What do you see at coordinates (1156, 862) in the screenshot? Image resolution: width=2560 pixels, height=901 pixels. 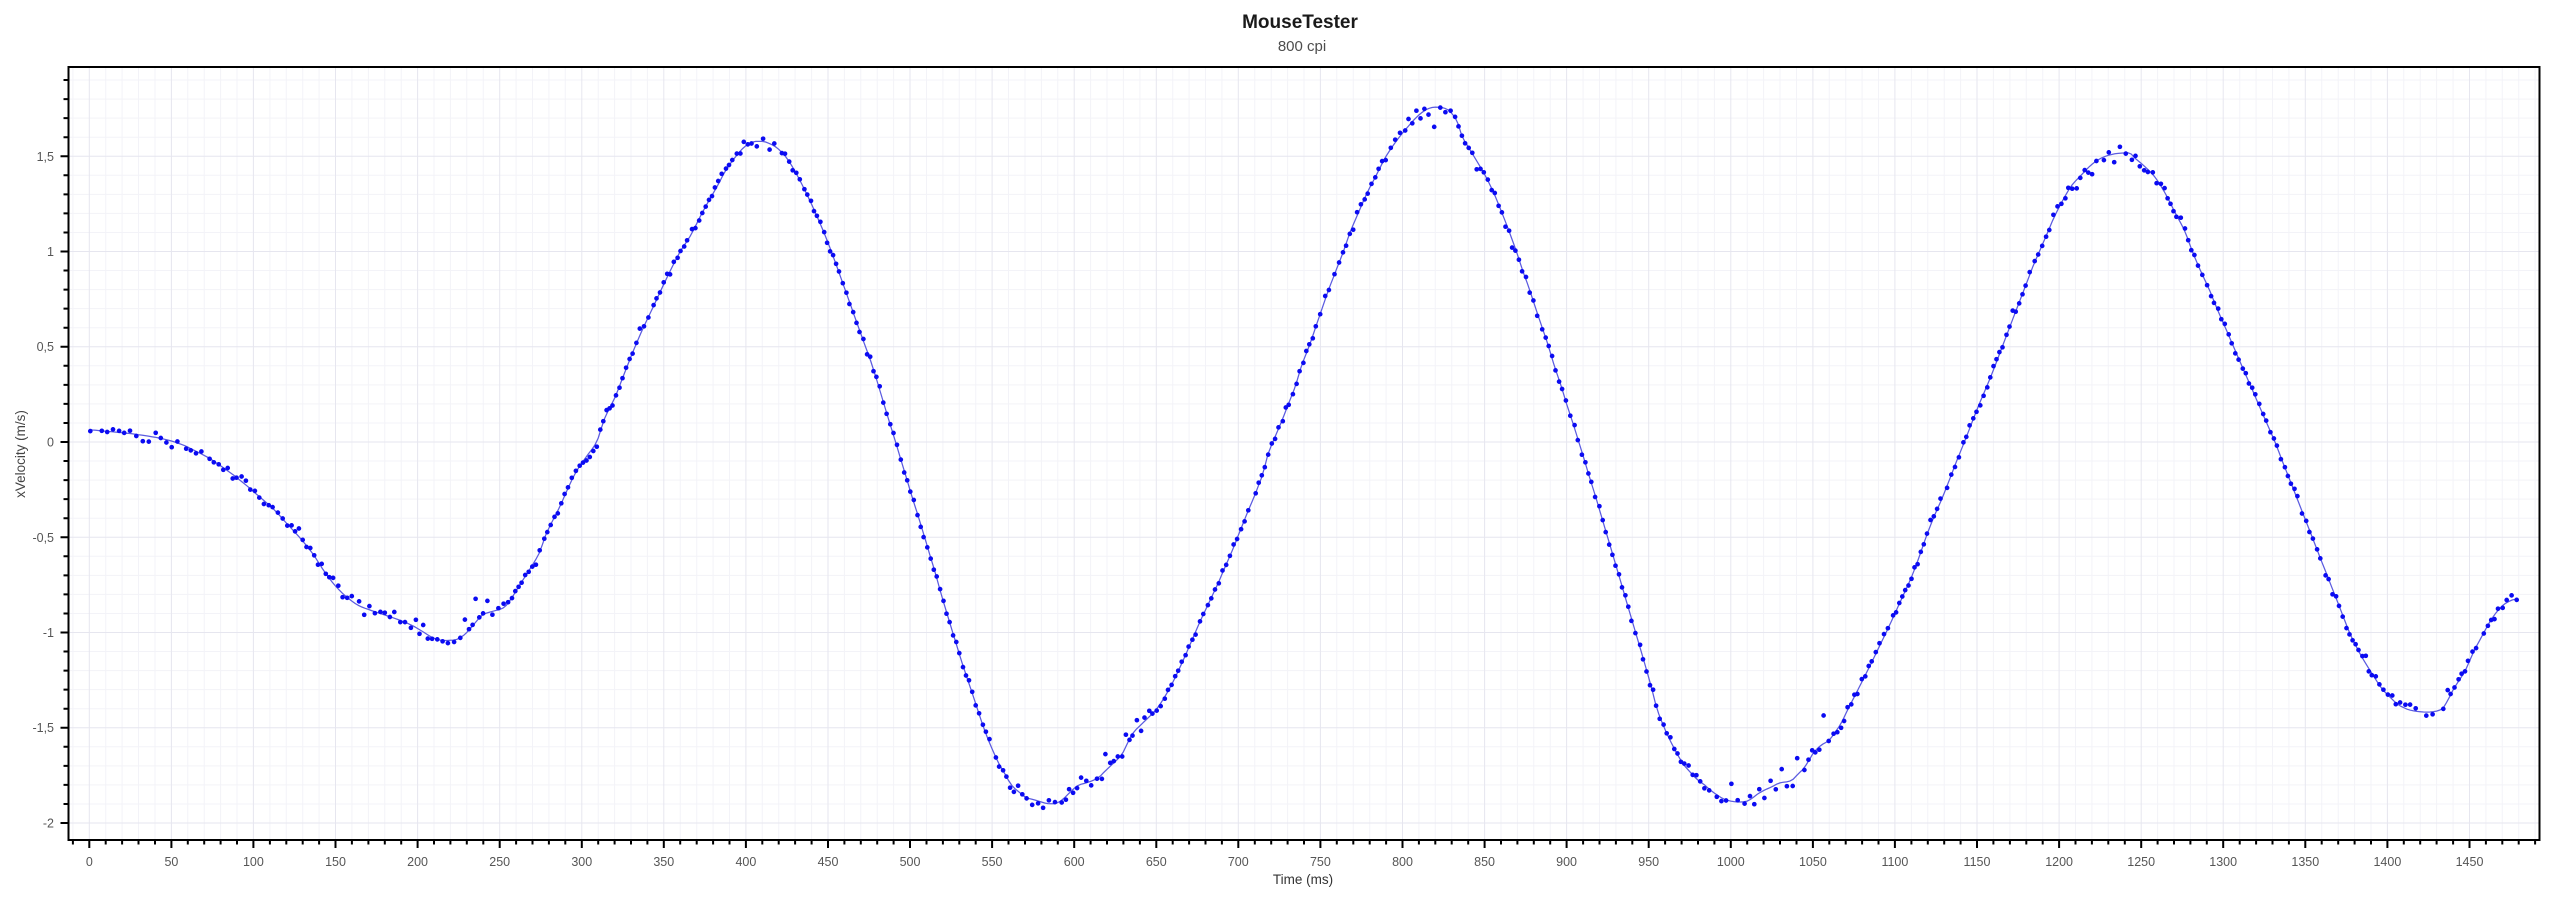 I see `svg-text: 650` at bounding box center [1156, 862].